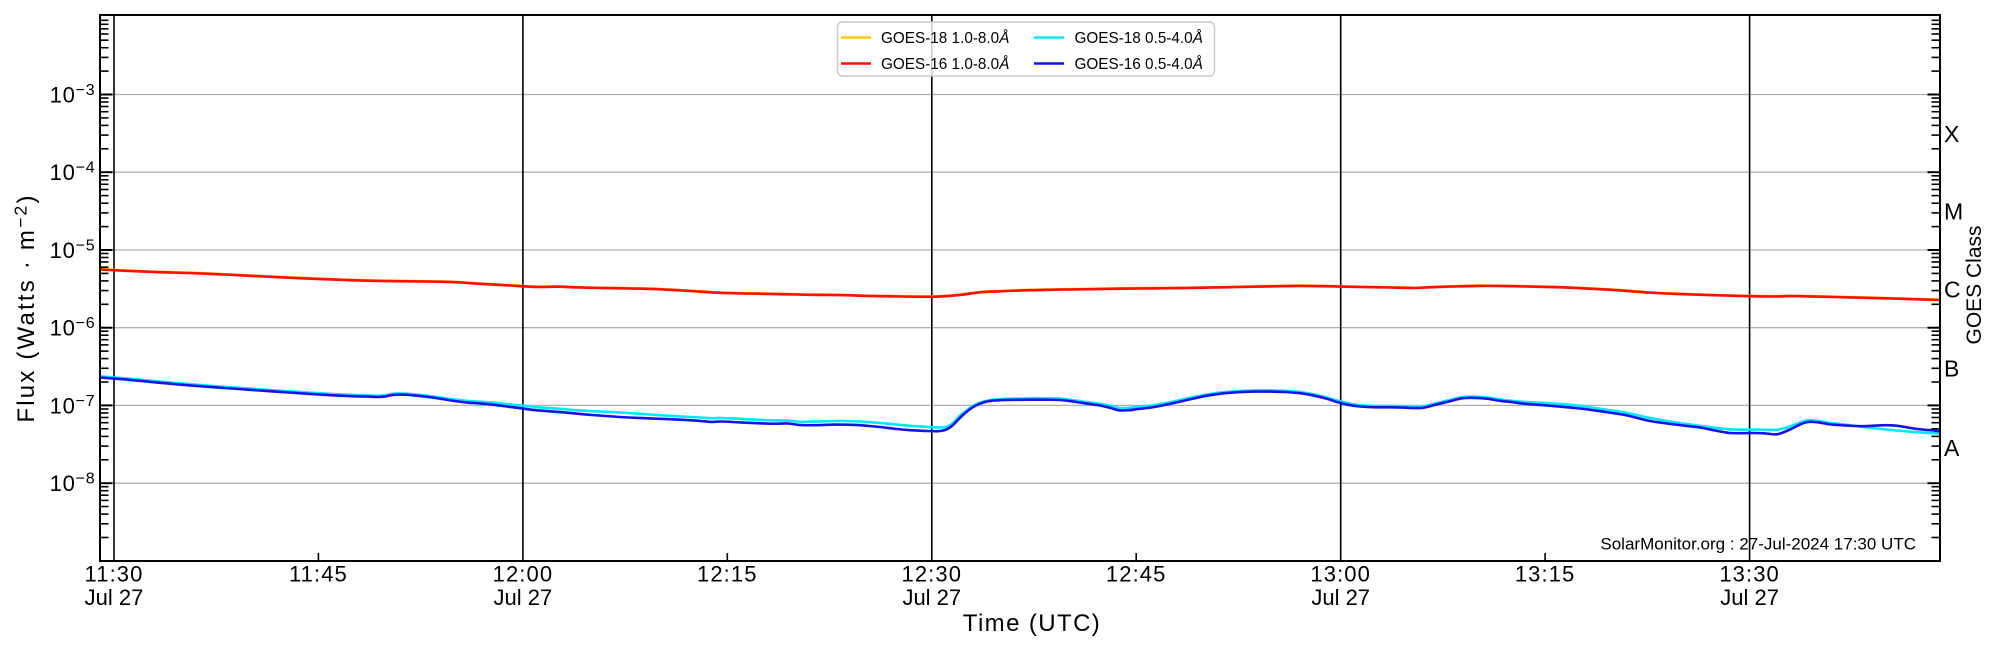  Describe the element at coordinates (727, 574) in the screenshot. I see `svg-text: 12:15` at that location.